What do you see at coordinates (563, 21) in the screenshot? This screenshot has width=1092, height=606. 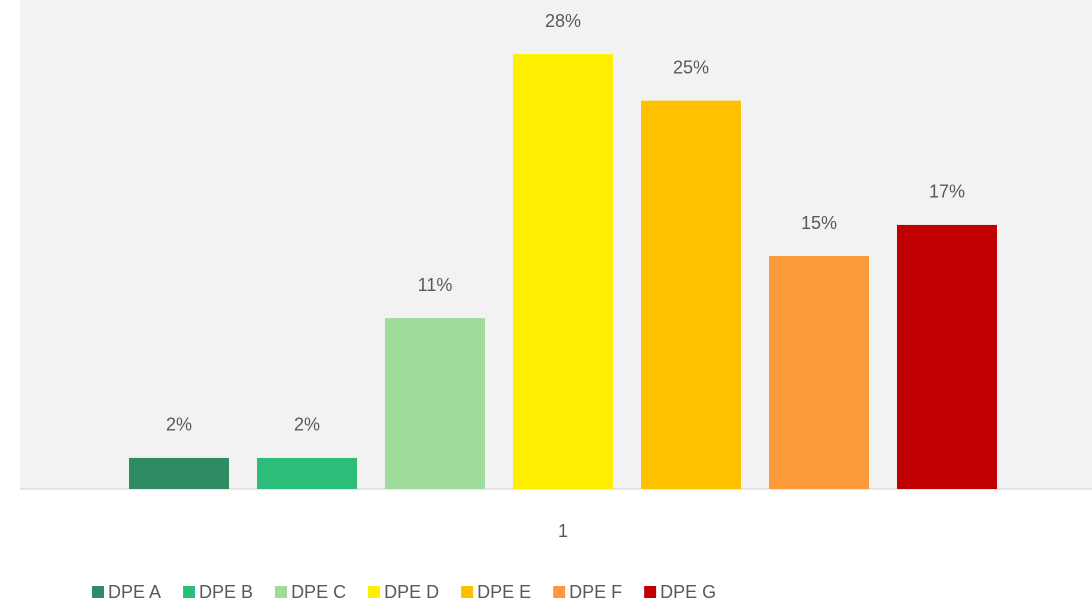 I see `data-label: 28%` at bounding box center [563, 21].